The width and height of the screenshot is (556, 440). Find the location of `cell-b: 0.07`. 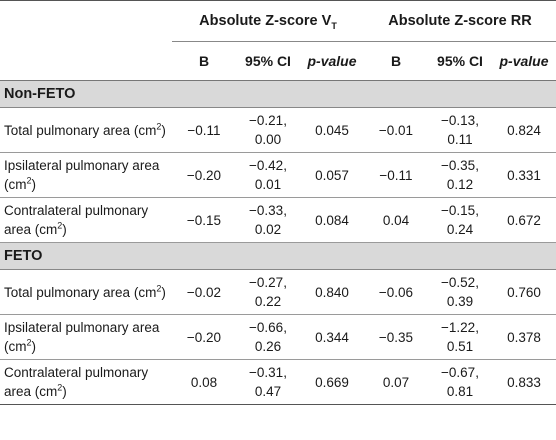

cell-b: 0.07 is located at coordinates (396, 382).